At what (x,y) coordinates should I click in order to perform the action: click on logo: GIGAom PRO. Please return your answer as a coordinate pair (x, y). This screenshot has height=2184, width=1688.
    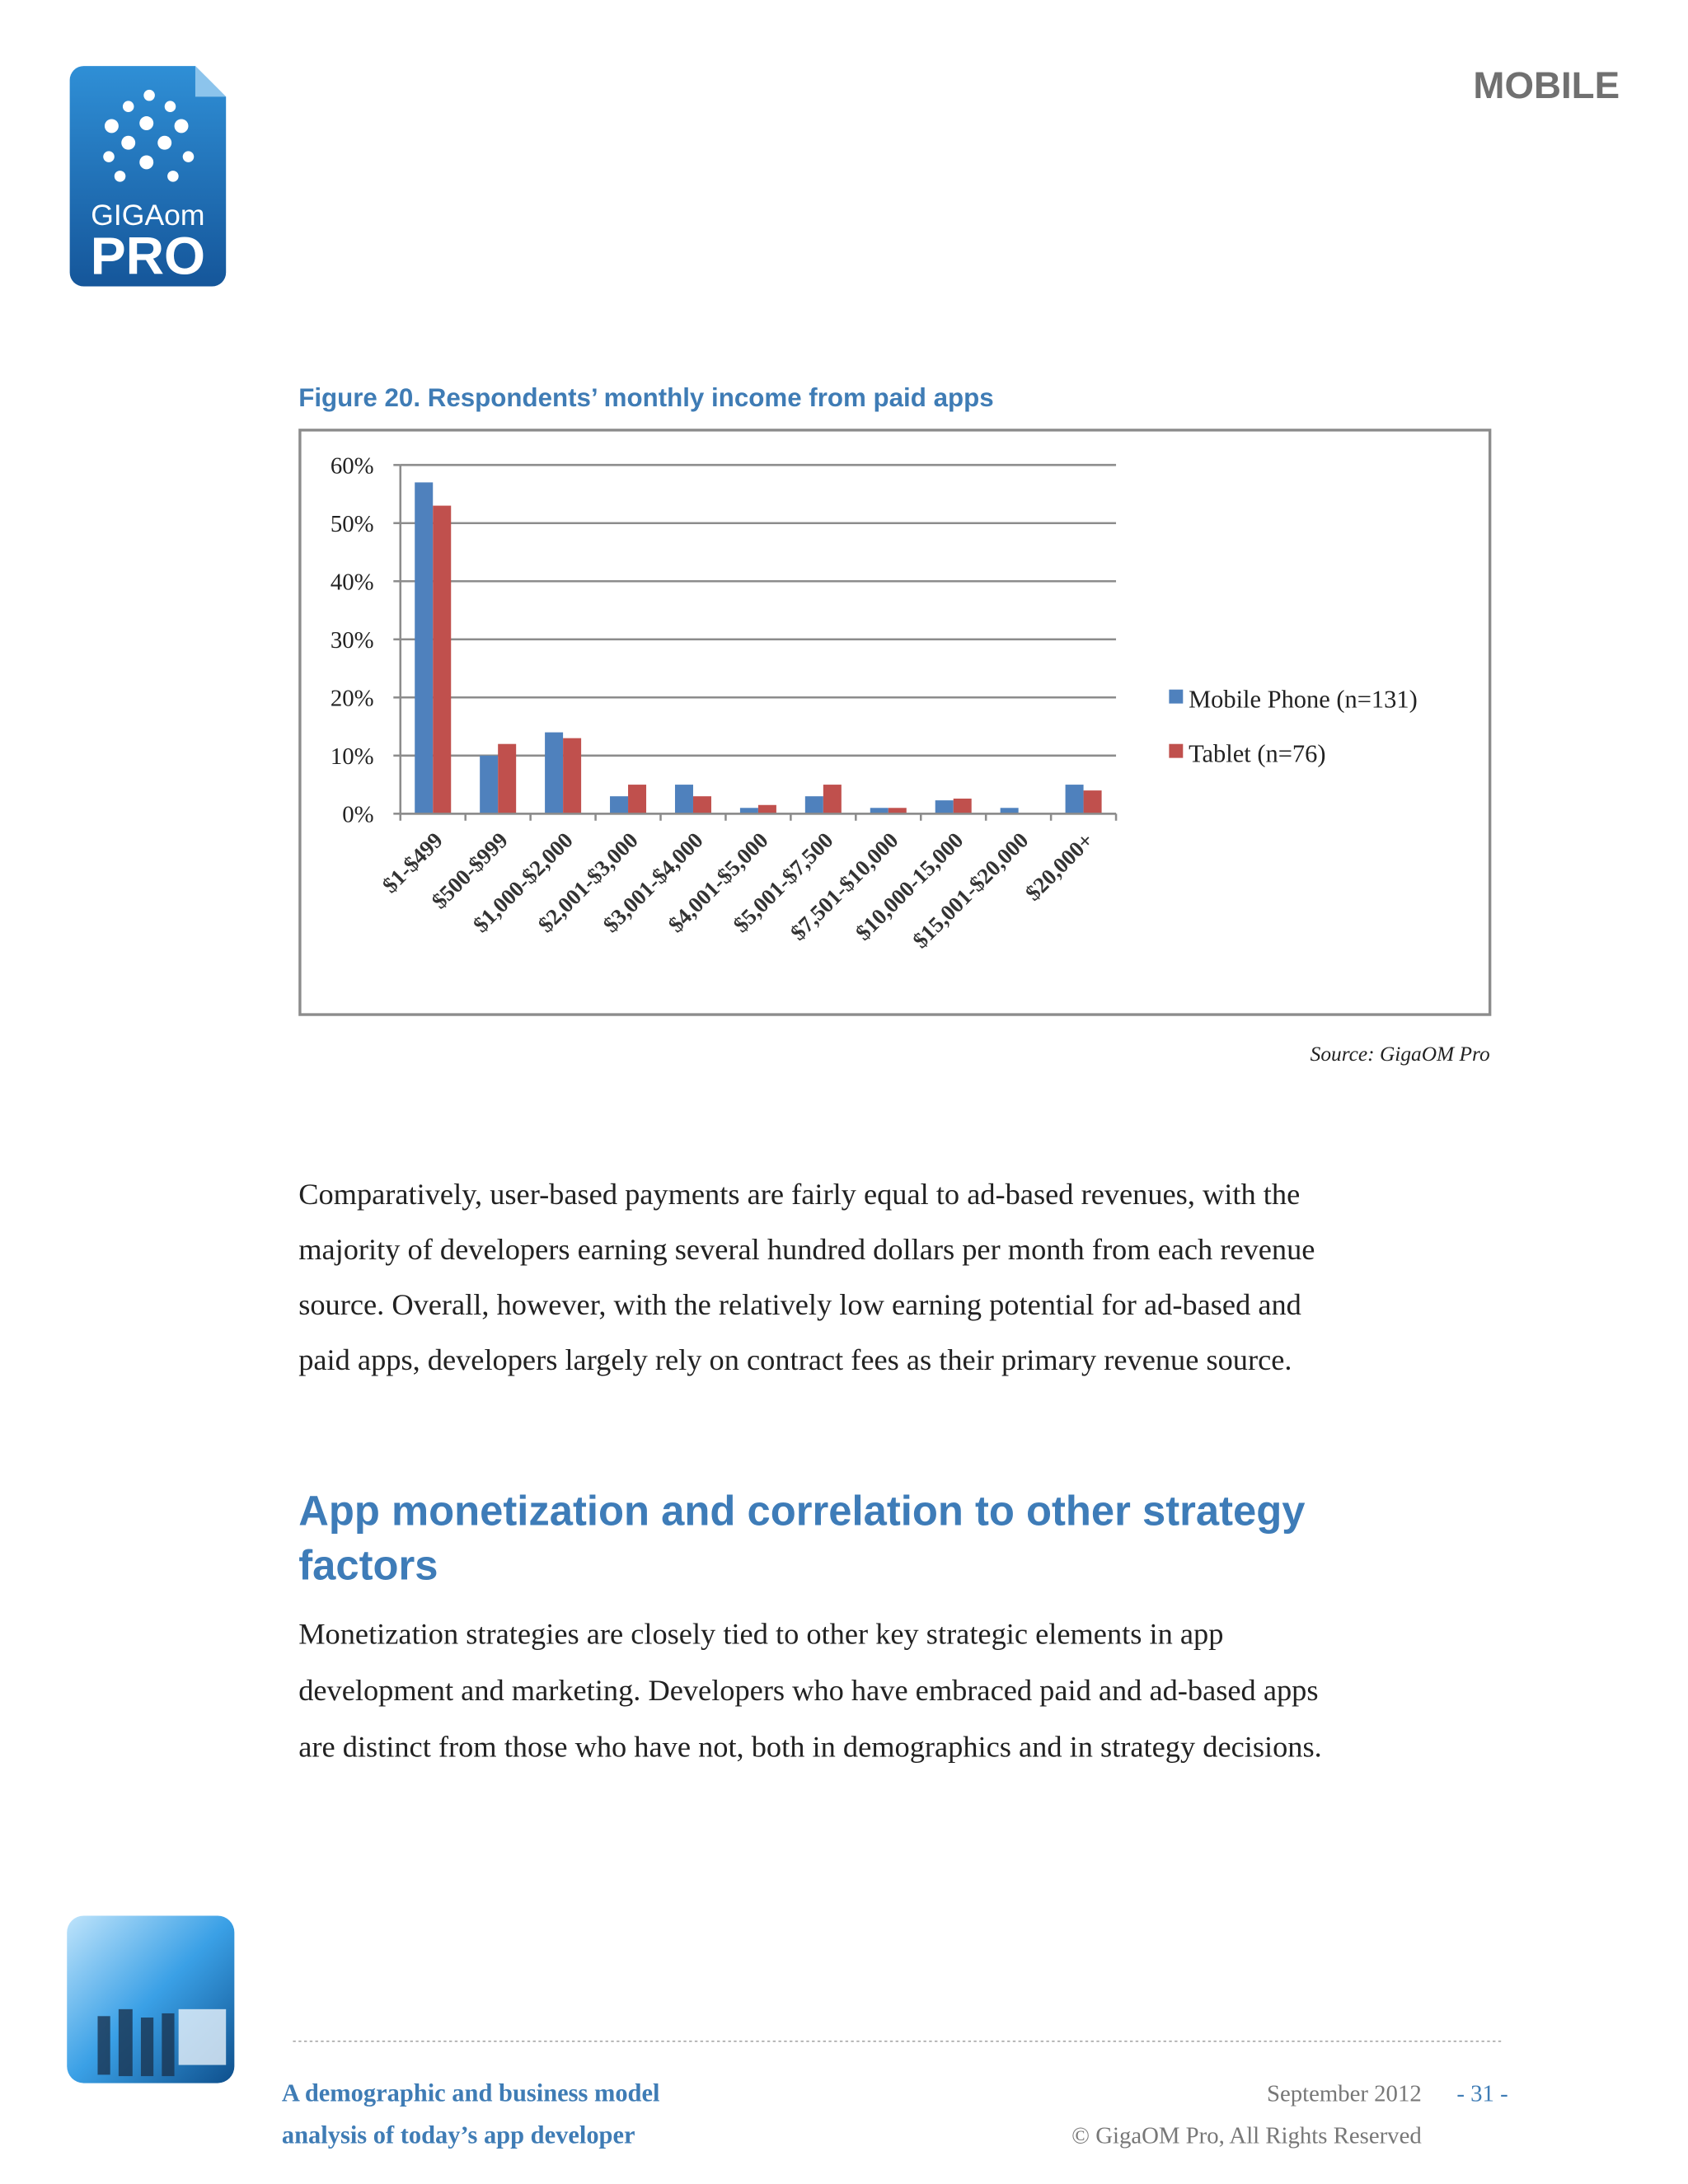
    Looking at the image, I should click on (148, 176).